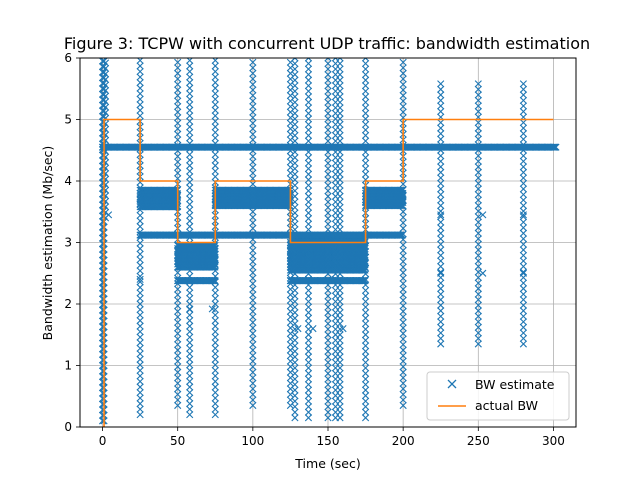 The image size is (640, 480). Describe the element at coordinates (47, 243) in the screenshot. I see `y-axis-label: Bandwidth estimation (Mb/sec)` at that location.